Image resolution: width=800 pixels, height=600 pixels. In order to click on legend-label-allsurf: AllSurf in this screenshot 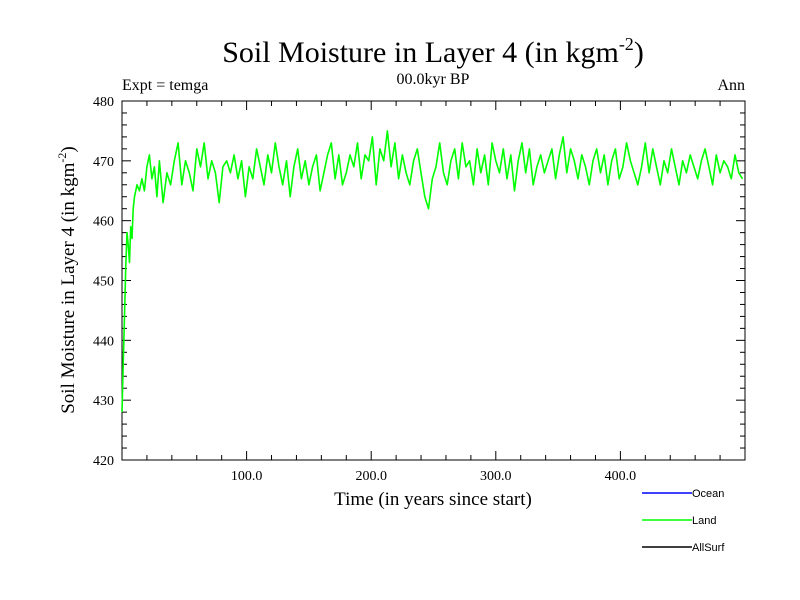, I will do `click(708, 548)`.